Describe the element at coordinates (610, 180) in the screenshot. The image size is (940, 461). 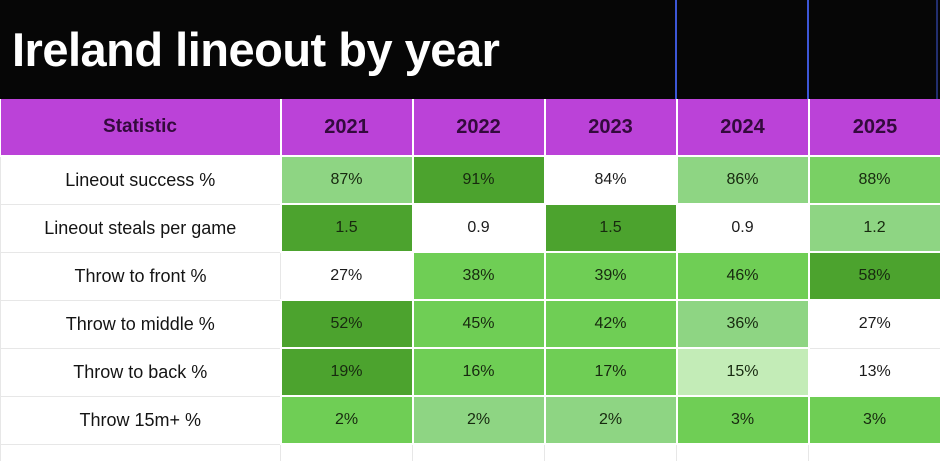
I see `value-cell: 84%` at that location.